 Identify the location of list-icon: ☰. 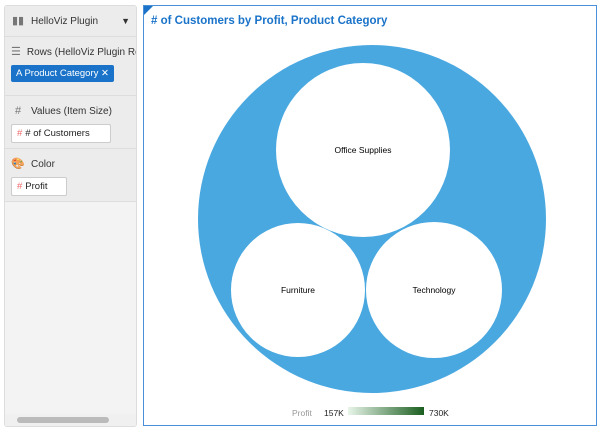
(16, 52).